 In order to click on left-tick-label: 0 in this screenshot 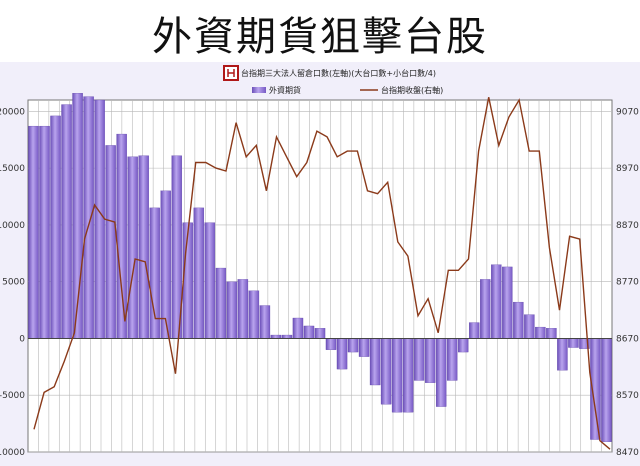, I will do `click(22, 339)`.